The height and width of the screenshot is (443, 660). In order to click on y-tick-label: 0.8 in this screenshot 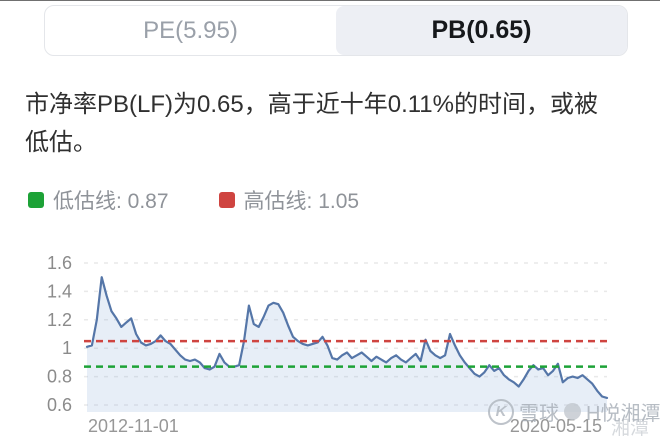, I will do `click(59, 377)`.